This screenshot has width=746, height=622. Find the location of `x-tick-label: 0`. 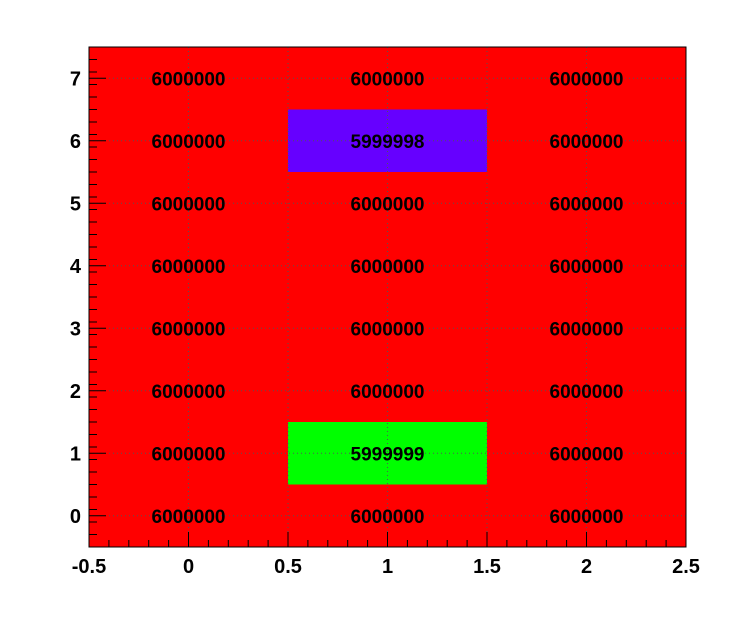

x-tick-label: 0 is located at coordinates (188, 567).